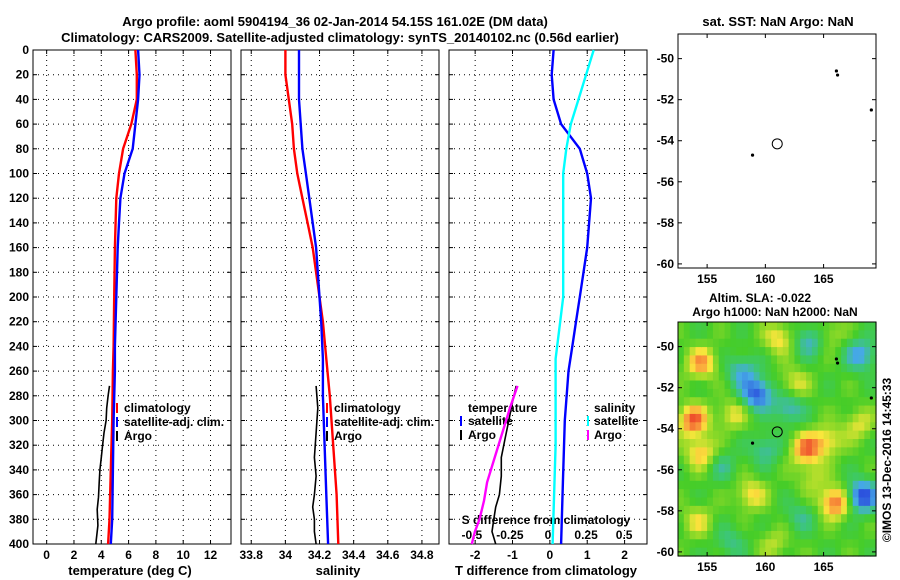 This screenshot has width=900, height=580. What do you see at coordinates (211, 555) in the screenshot?
I see `xtick-label-temperature: 12` at bounding box center [211, 555].